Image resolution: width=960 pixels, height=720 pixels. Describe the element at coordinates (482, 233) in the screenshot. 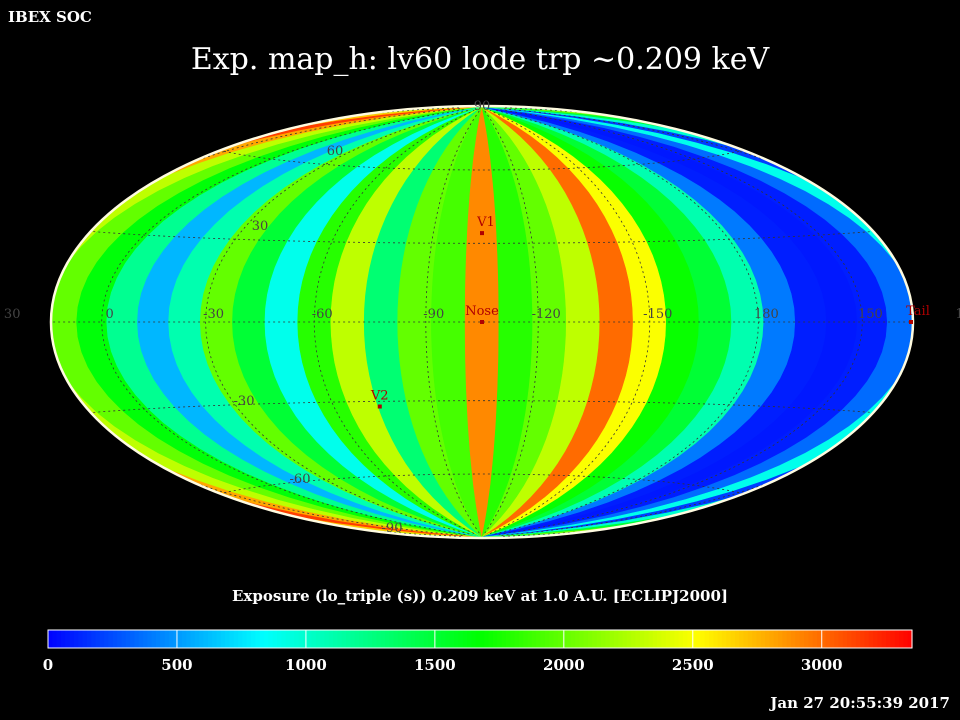

I see `marker-v1-dot` at that location.